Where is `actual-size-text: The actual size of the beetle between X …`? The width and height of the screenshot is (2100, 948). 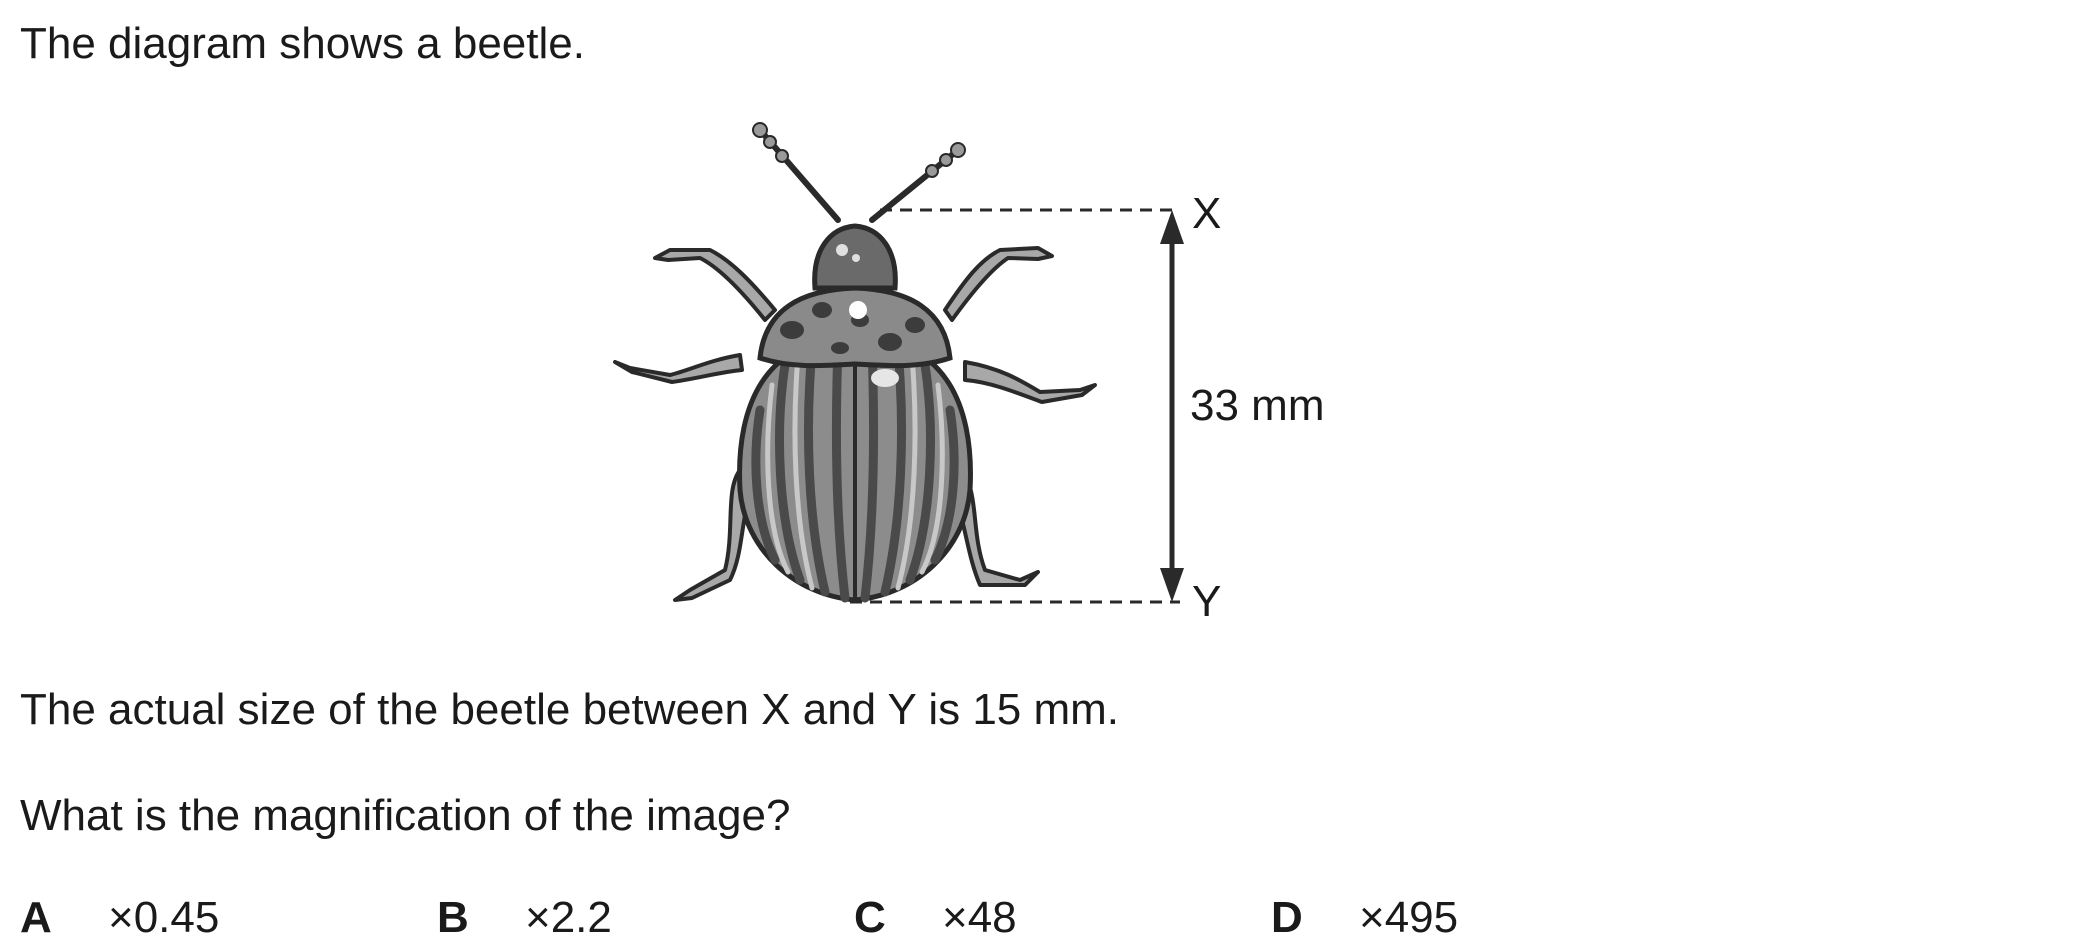
actual-size-text: The actual size of the beetle between X … is located at coordinates (570, 709).